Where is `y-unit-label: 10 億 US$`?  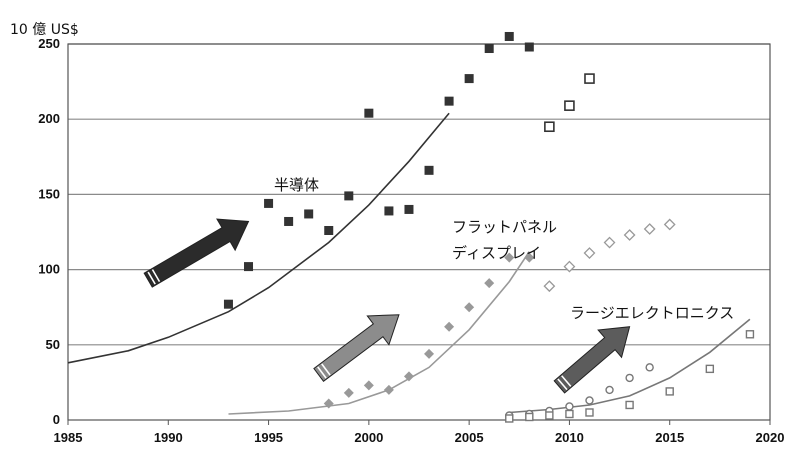 y-unit-label: 10 億 US$ is located at coordinates (44, 30).